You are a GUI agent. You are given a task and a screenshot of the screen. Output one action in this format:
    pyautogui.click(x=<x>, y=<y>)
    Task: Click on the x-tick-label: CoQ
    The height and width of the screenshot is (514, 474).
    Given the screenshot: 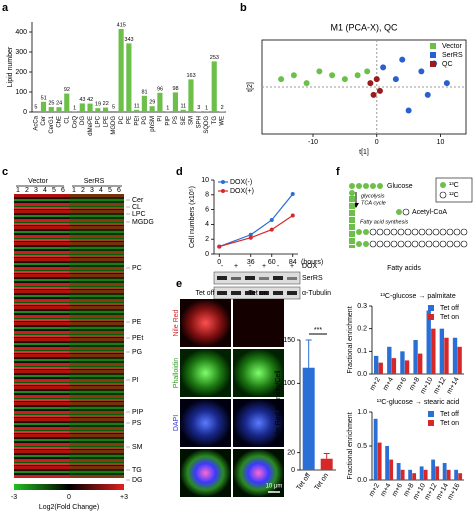 What is the action you would take?
    pyautogui.click(x=75, y=122)
    